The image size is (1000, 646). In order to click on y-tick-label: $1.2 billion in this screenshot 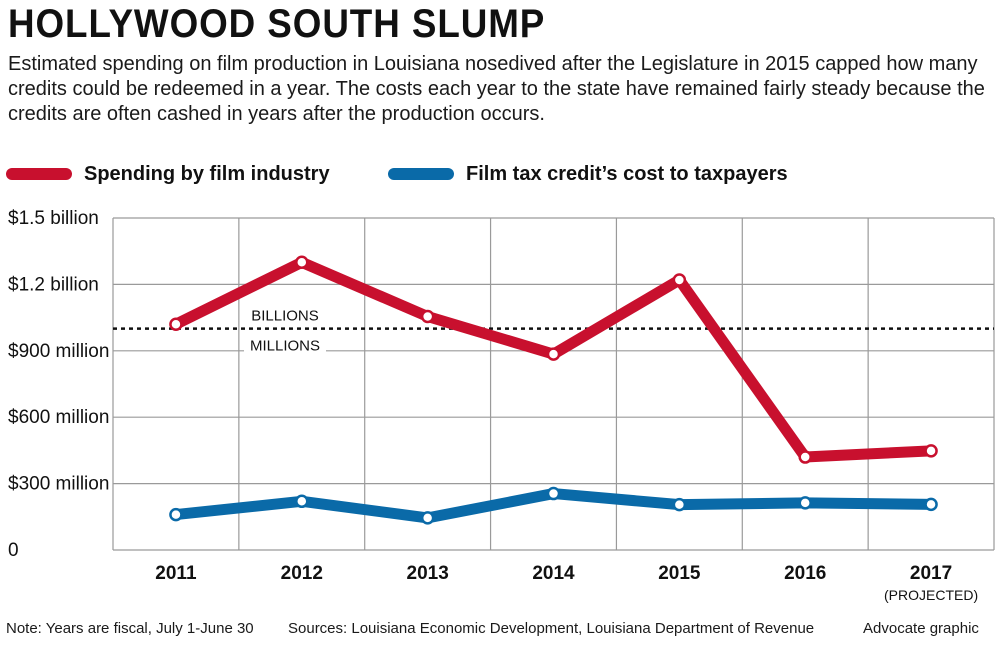, I will do `click(53, 284)`.